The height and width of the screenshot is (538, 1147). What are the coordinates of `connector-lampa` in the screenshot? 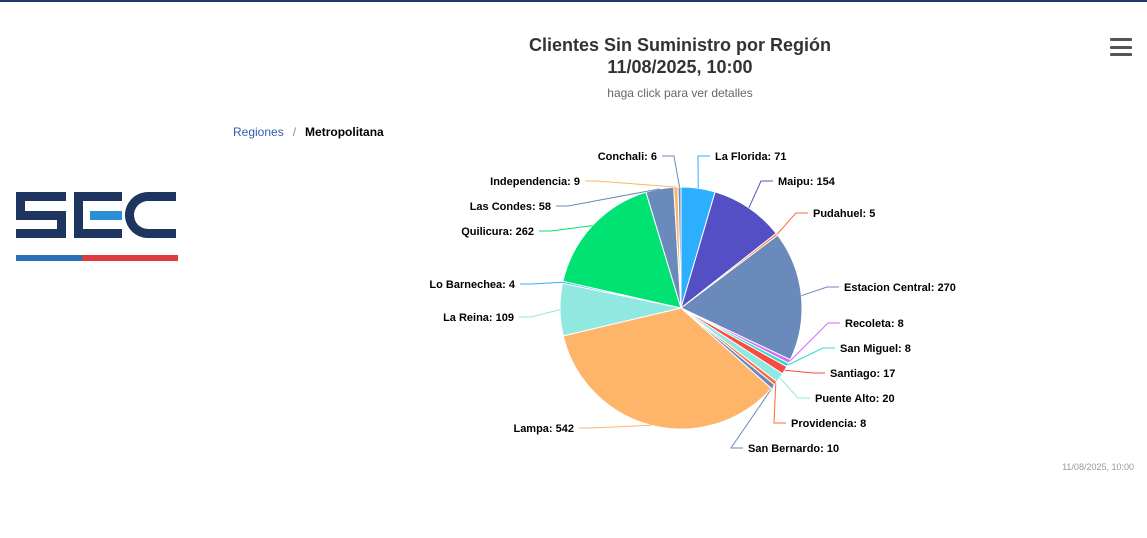 It's located at (615, 426).